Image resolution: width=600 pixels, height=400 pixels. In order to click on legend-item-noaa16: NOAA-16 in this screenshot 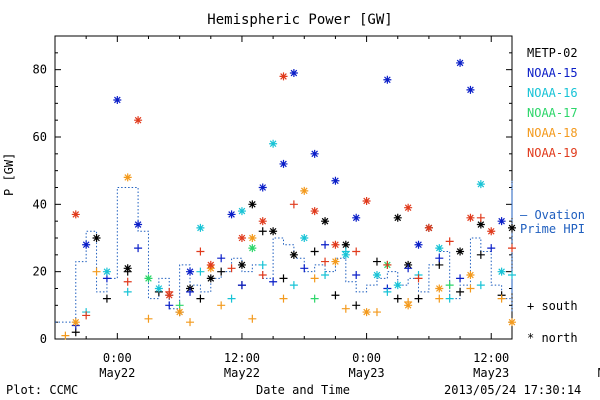, I will do `click(552, 93)`.